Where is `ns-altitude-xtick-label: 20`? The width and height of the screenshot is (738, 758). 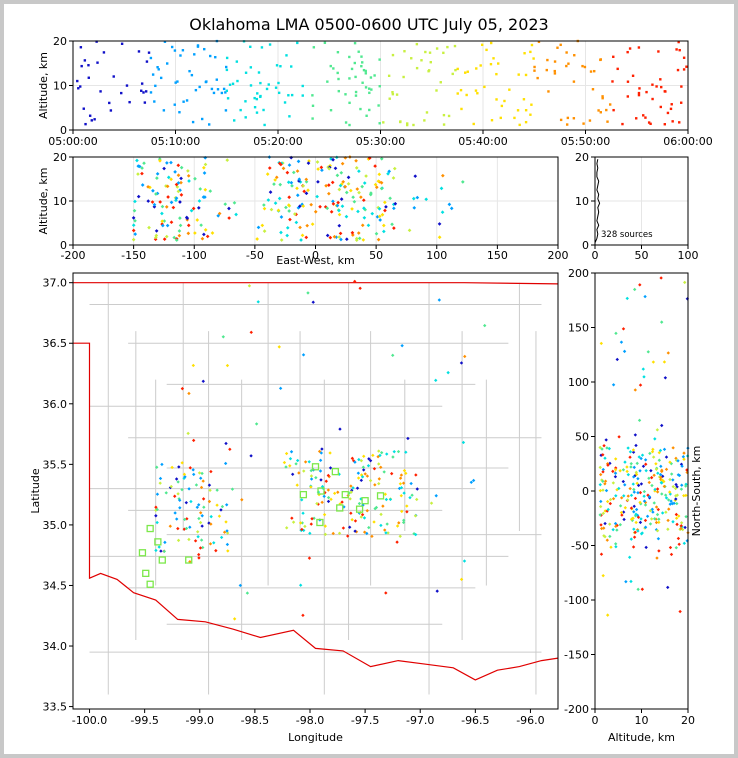
ns-altitude-xtick-label: 20 is located at coordinates (688, 720).